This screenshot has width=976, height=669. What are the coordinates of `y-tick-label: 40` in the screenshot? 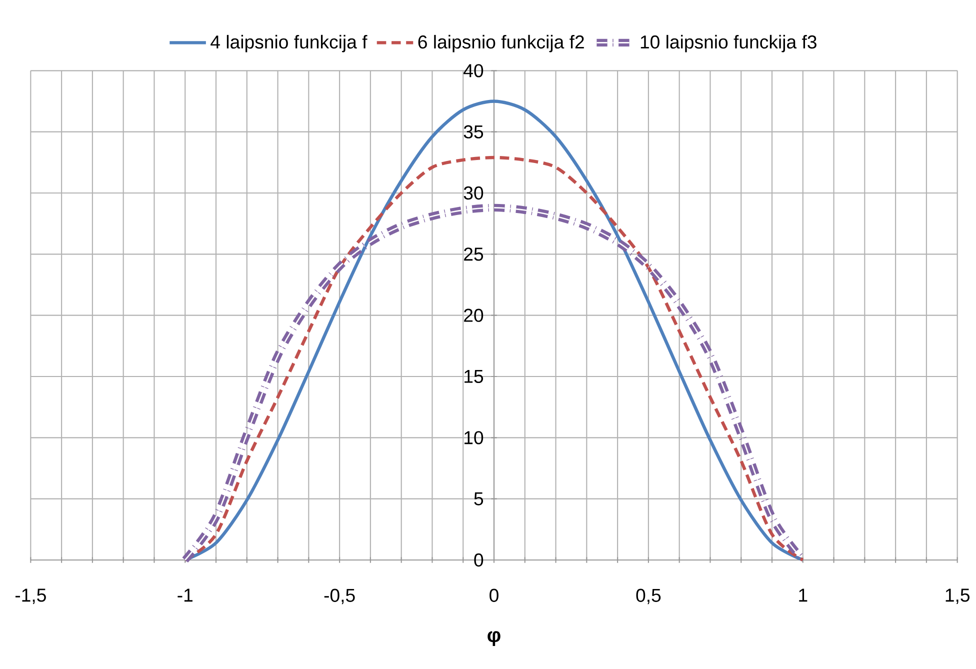 It's located at (474, 71).